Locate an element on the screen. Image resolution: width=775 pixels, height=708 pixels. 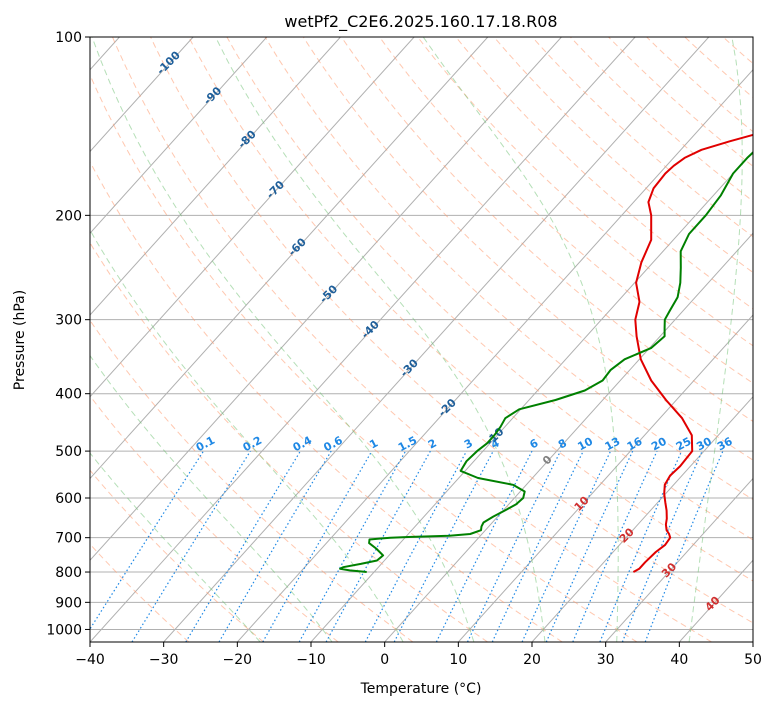
x-axis-label: Temperature (°C) is located at coordinates (421, 689).